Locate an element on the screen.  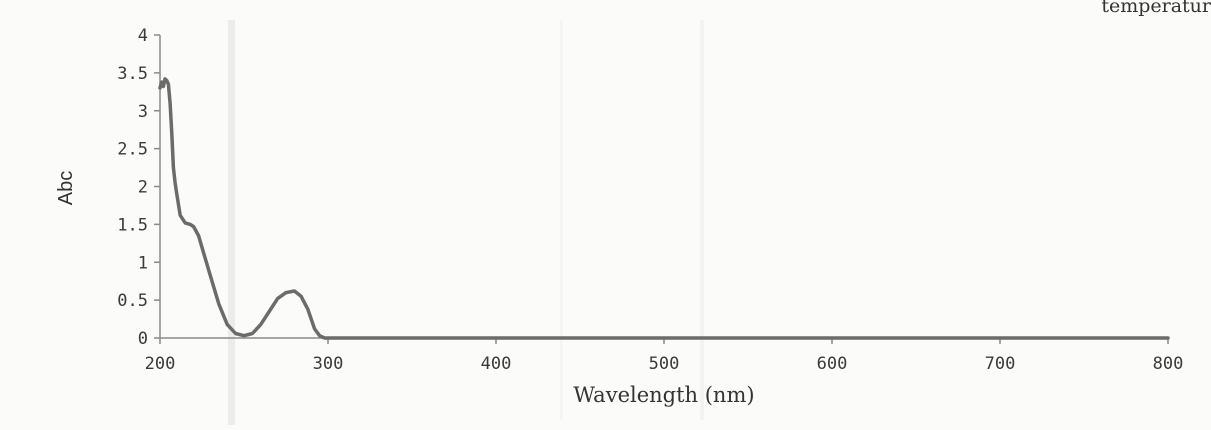
y-axis-title: Abc is located at coordinates (66, 188).